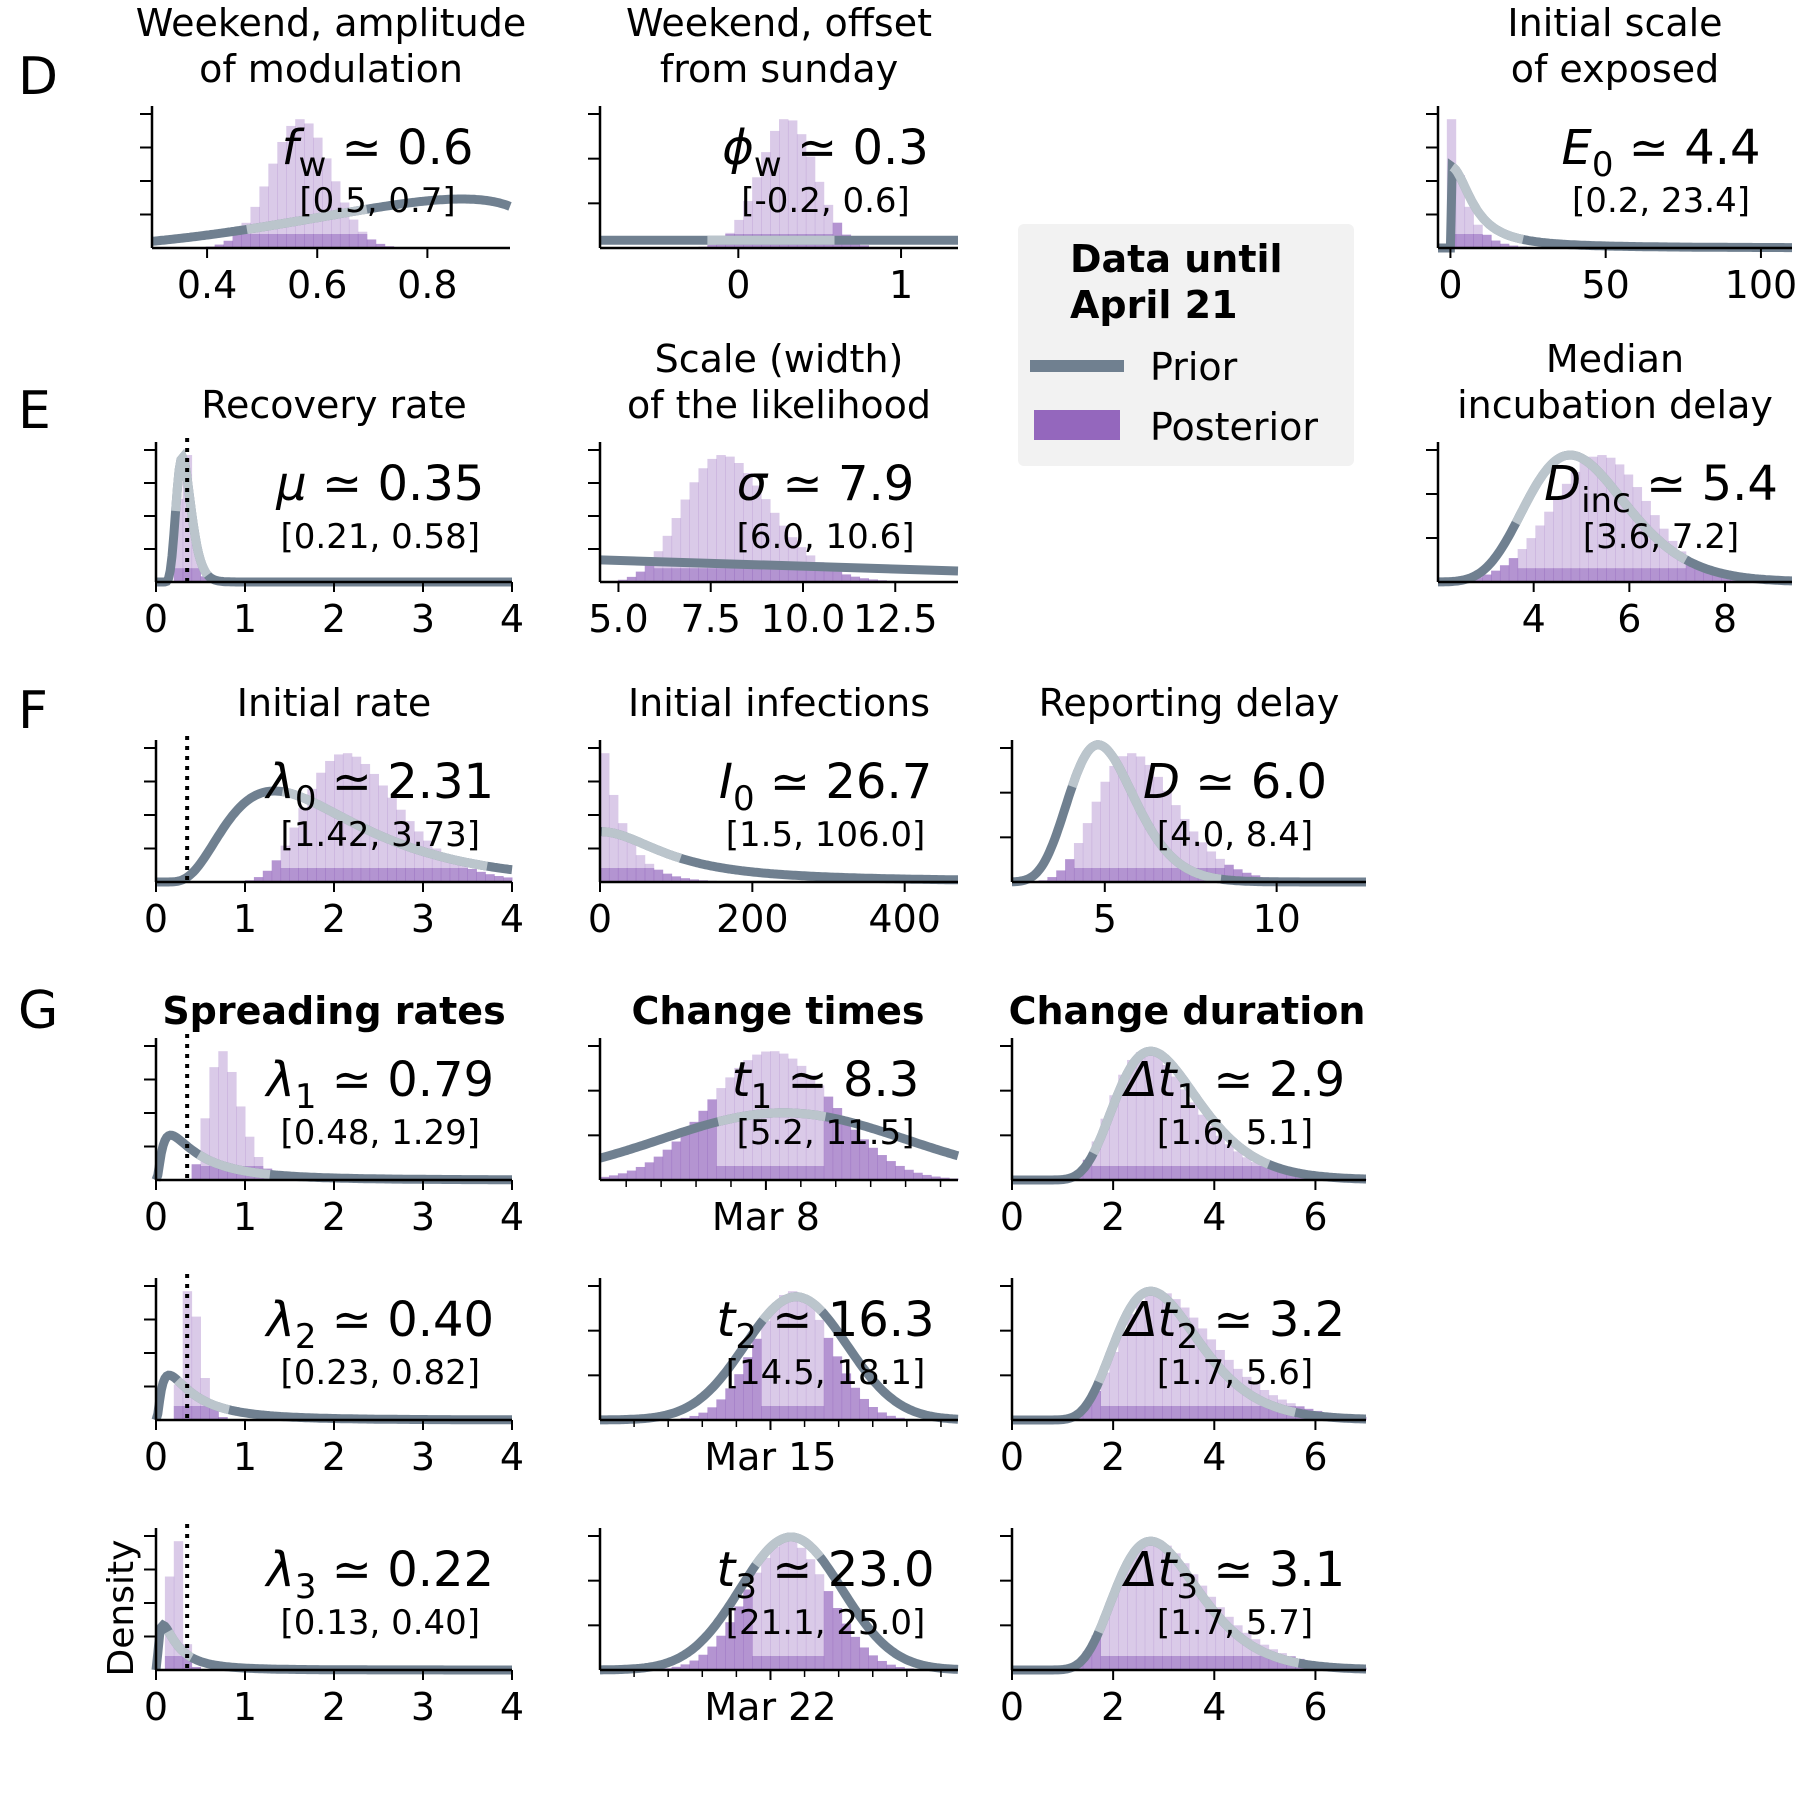  Describe the element at coordinates (1276, 919) in the screenshot. I see `x-tick-label: 10` at that location.